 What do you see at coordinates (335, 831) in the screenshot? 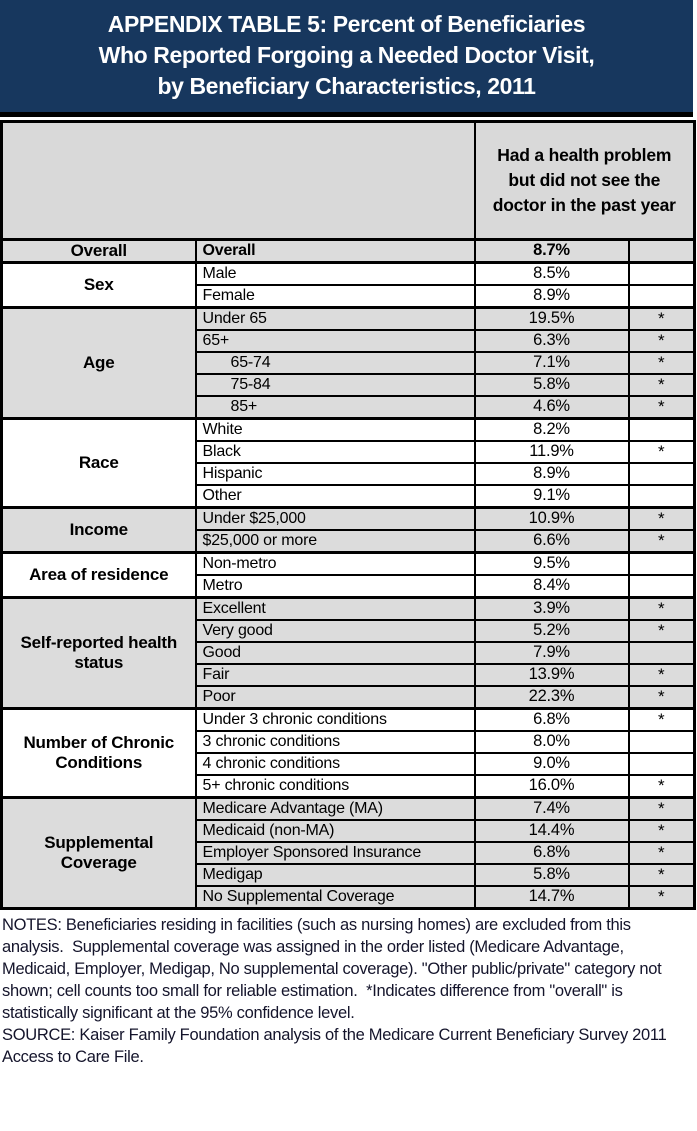
I see `category-cell: Medicaid (non-MA)` at bounding box center [335, 831].